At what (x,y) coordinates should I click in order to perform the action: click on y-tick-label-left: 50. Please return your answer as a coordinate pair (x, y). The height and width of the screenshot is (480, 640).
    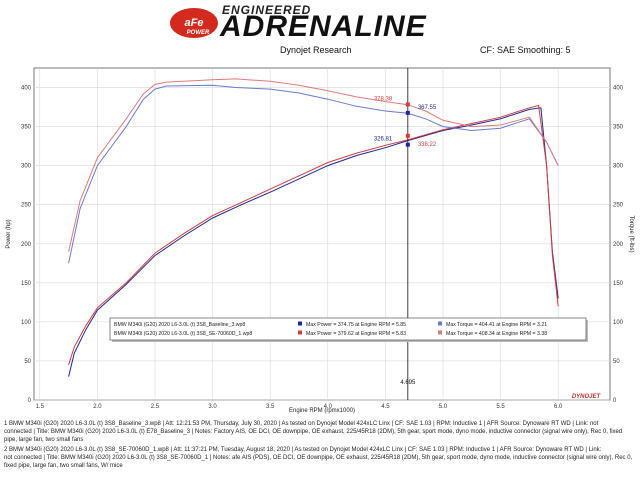
    Looking at the image, I should click on (27, 362).